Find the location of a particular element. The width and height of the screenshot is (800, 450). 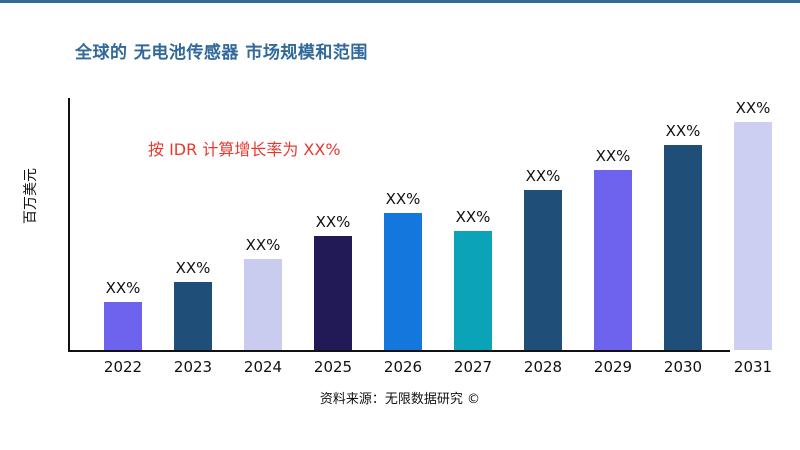

bar-column-2030: XX% is located at coordinates (683, 224).